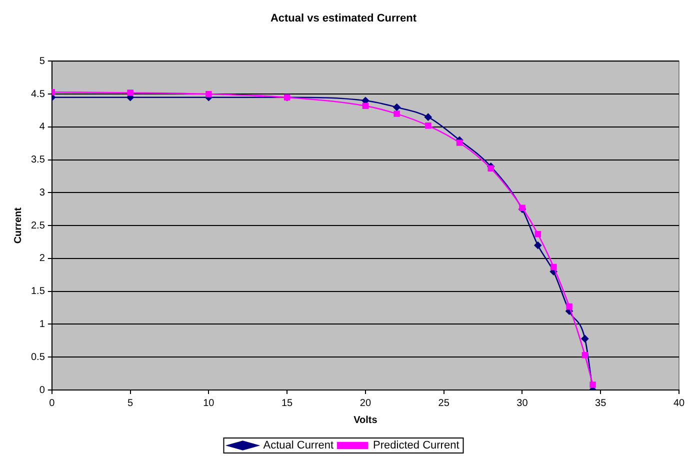  Describe the element at coordinates (38, 94) in the screenshot. I see `y-tick-label: 4.5` at that location.